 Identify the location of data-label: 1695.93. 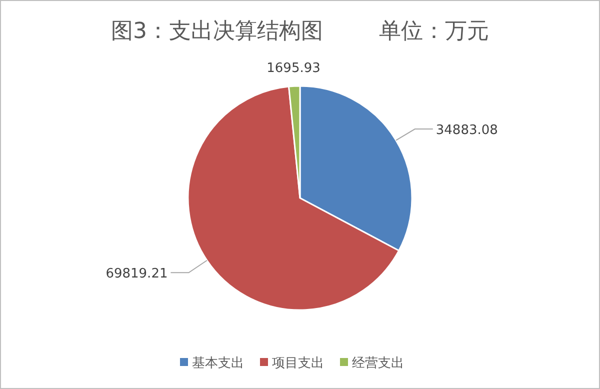
(293, 68).